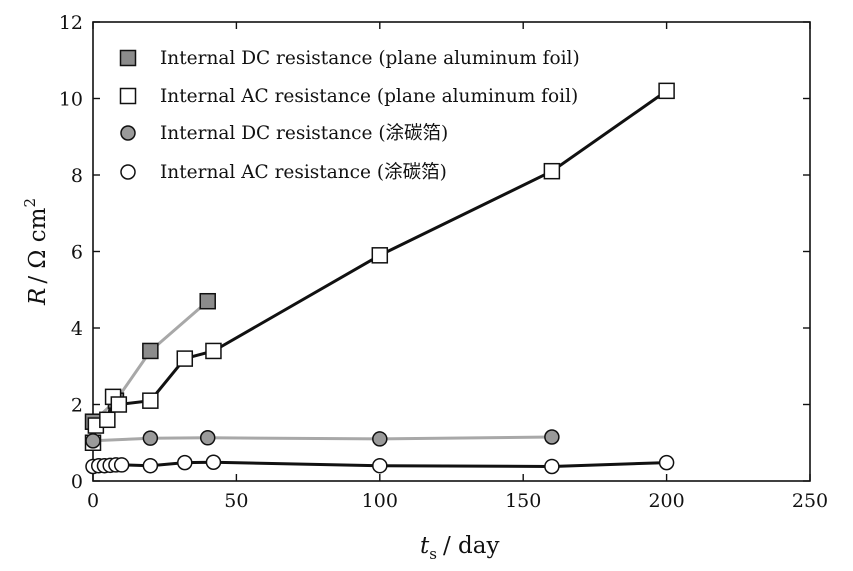  Describe the element at coordinates (425, 546) in the screenshot. I see `x-axis-symbol: t` at that location.